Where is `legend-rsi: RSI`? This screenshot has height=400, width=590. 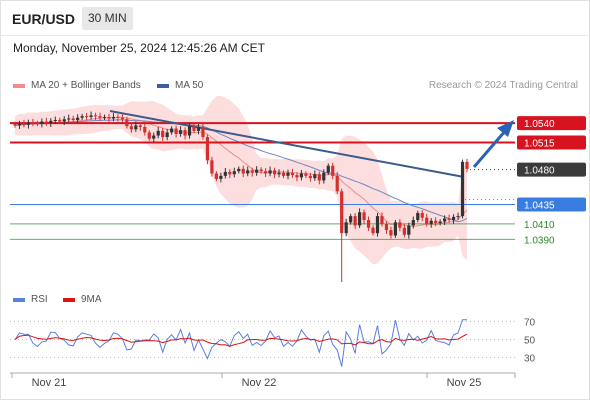 legend-rsi: RSI is located at coordinates (30, 299).